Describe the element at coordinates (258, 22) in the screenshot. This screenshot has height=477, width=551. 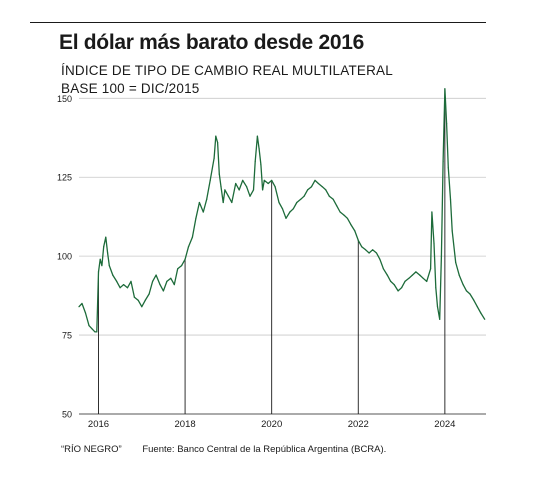
I see `top-rule` at that location.